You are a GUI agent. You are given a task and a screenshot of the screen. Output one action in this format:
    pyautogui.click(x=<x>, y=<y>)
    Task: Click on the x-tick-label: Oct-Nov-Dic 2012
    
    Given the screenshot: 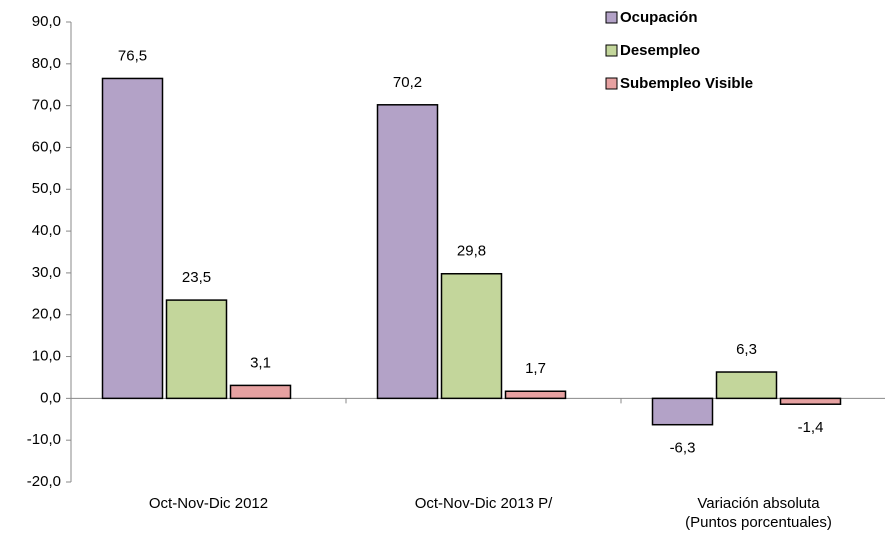 What is the action you would take?
    pyautogui.click(x=208, y=503)
    